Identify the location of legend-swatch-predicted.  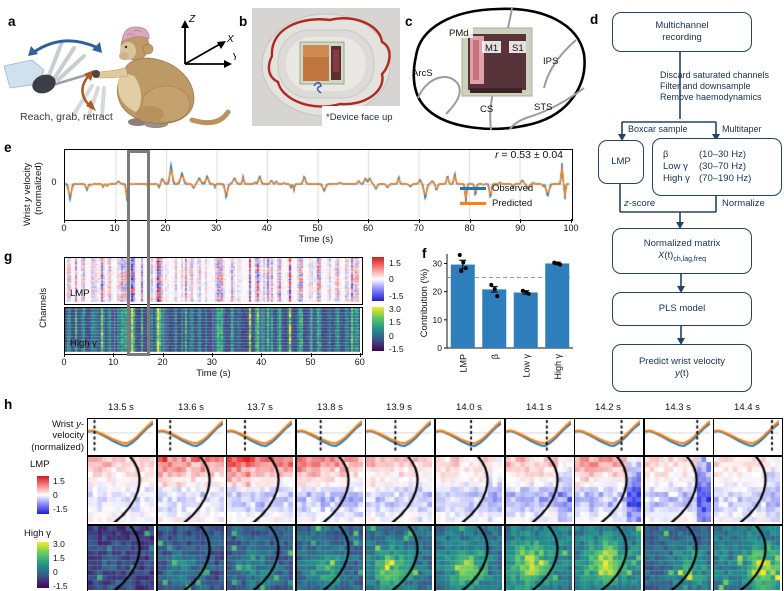
(473, 203).